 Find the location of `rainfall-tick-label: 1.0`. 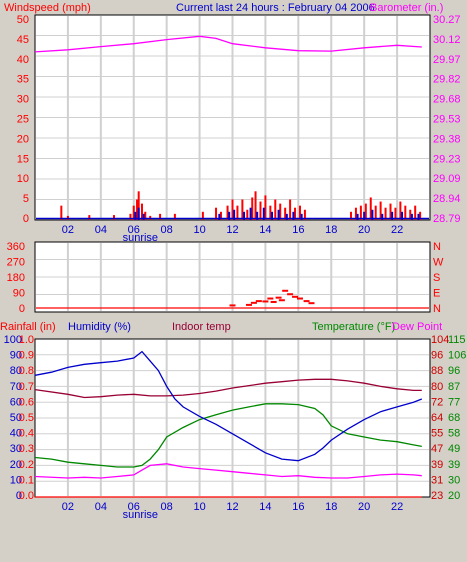

rainfall-tick-label: 1.0 is located at coordinates (26, 340).